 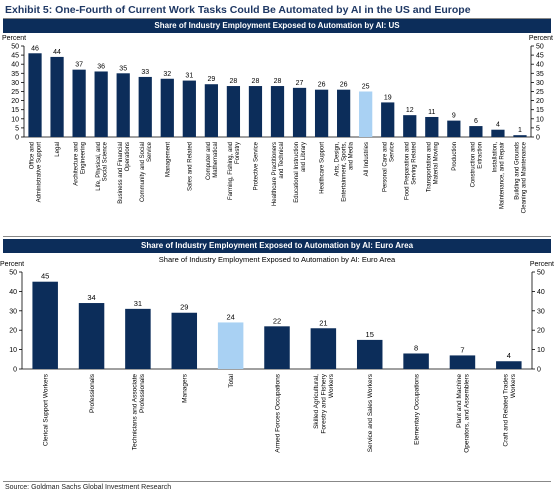 I want to click on us-category-label-line: Business and Financial, so click(x=121, y=173).